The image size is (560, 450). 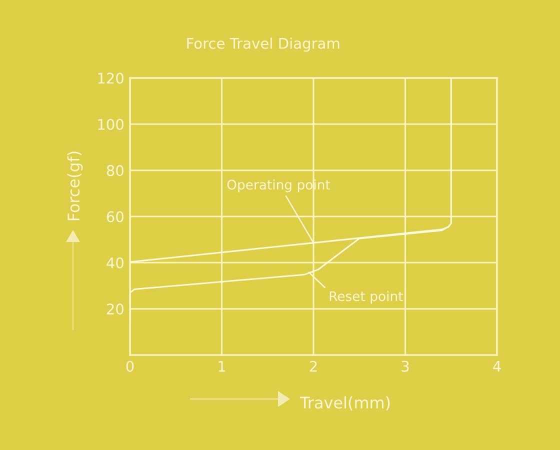 I want to click on annotation: Reset point, so click(x=366, y=297).